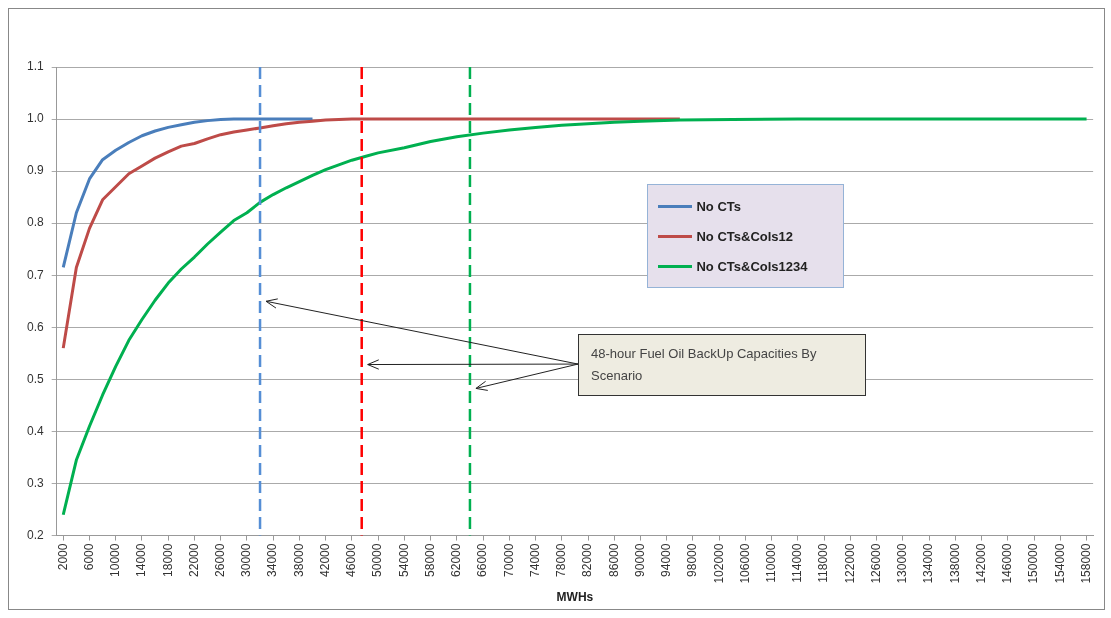  I want to click on x-tick-label: 154000, so click(1059, 563).